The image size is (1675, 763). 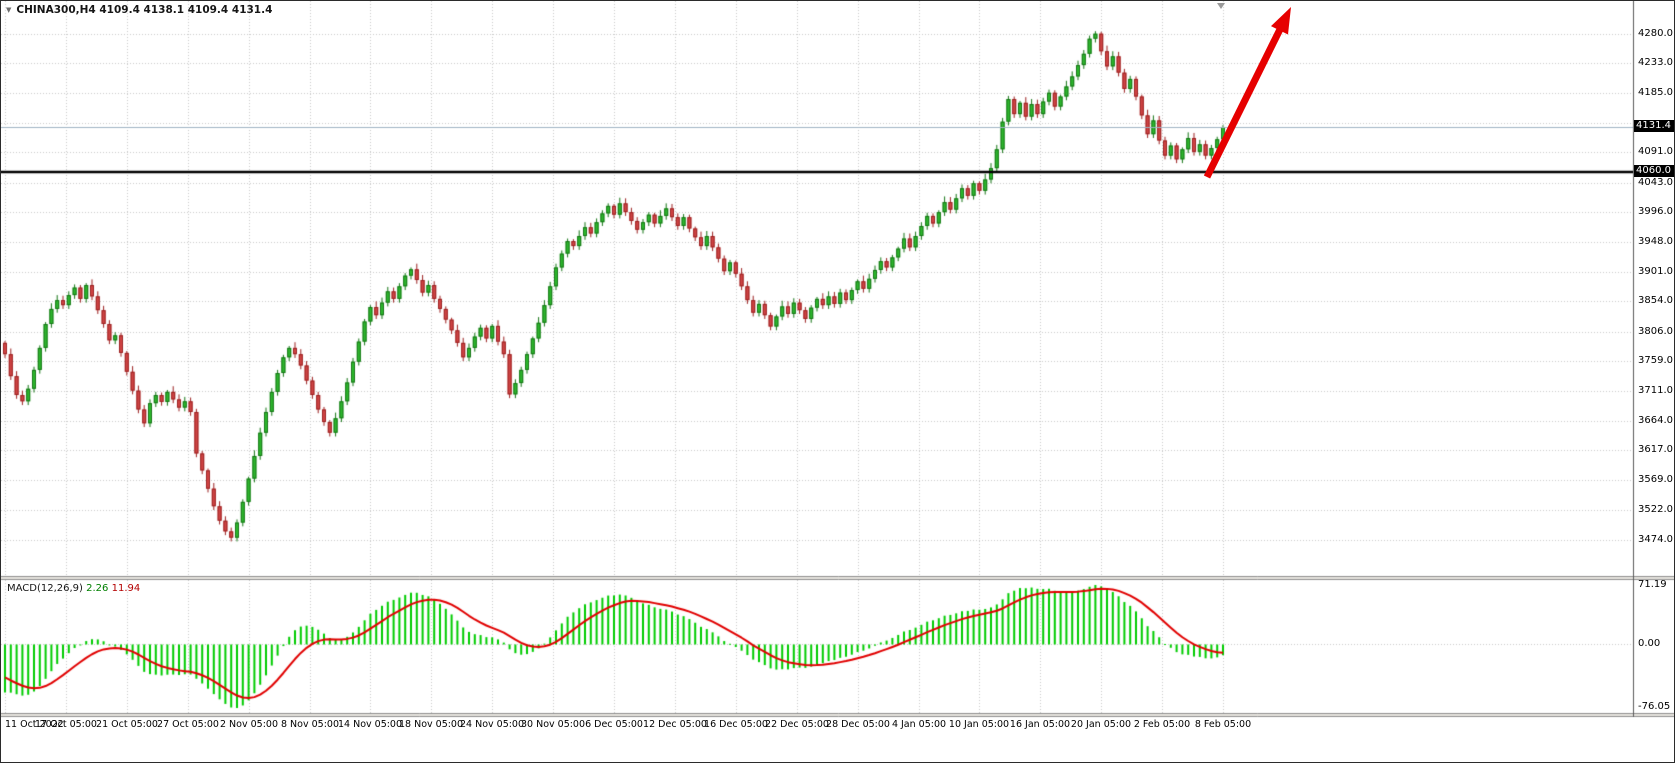 What do you see at coordinates (1040, 724) in the screenshot?
I see `time-axis-label: 16 Jan 05:00` at bounding box center [1040, 724].